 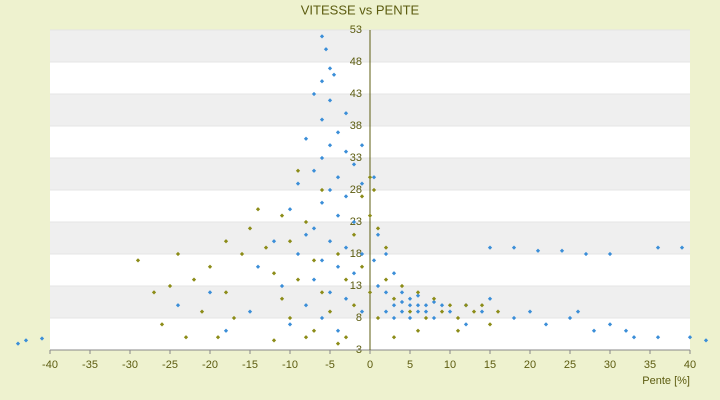 What do you see at coordinates (356, 254) in the screenshot?
I see `y-tick-label: 18` at bounding box center [356, 254].